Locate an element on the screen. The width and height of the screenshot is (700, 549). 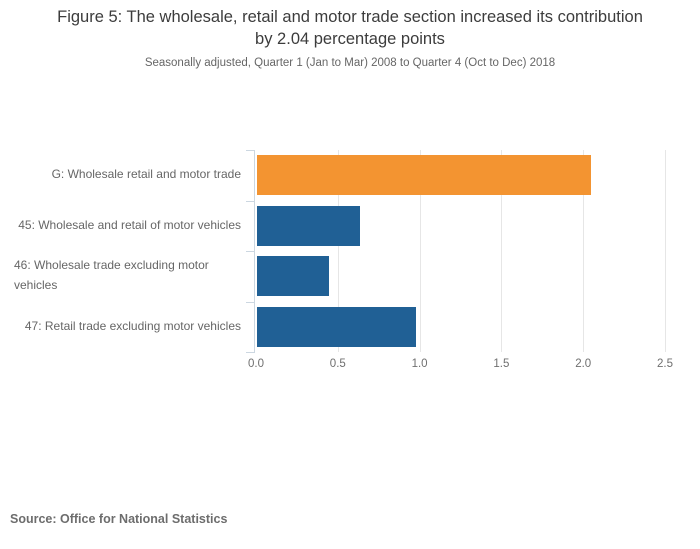
x-tick-label: 2.5 is located at coordinates (665, 364).